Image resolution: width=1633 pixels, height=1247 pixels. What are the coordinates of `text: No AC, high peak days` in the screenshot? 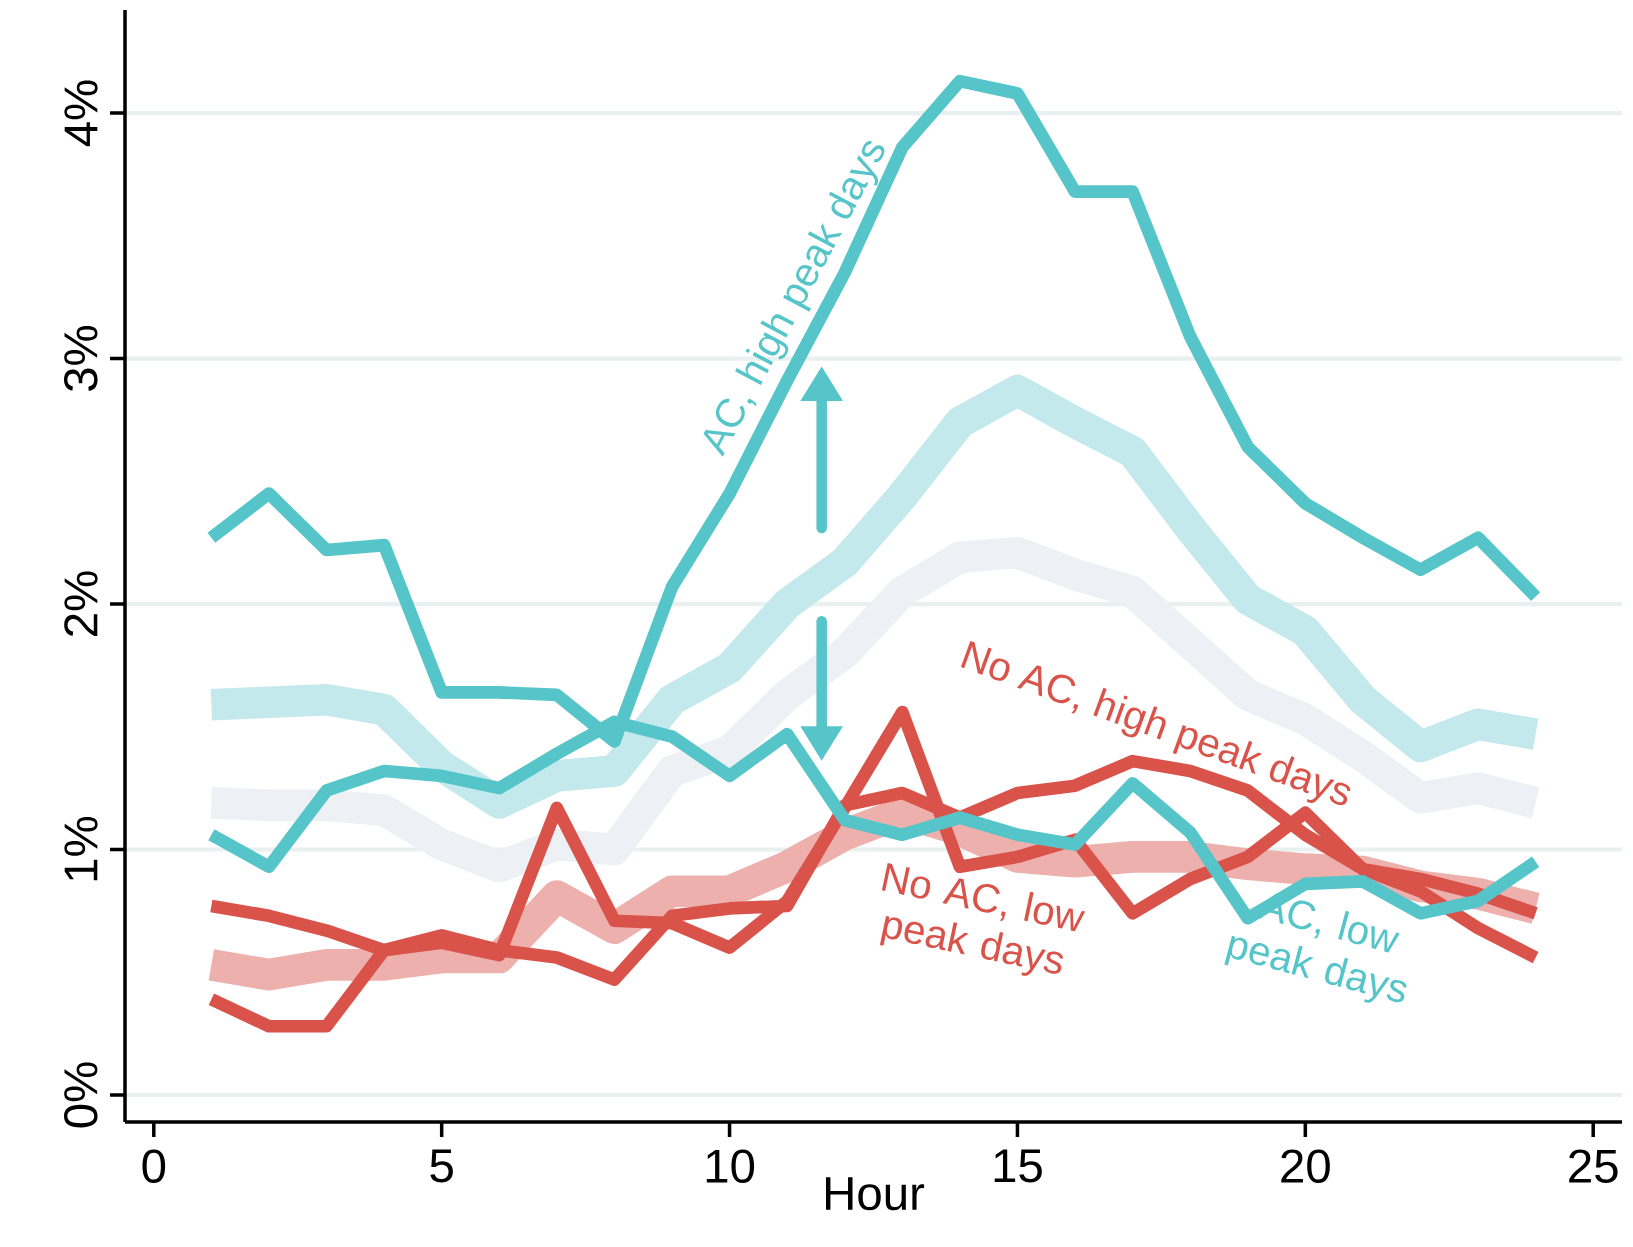 It's located at (1155, 723).